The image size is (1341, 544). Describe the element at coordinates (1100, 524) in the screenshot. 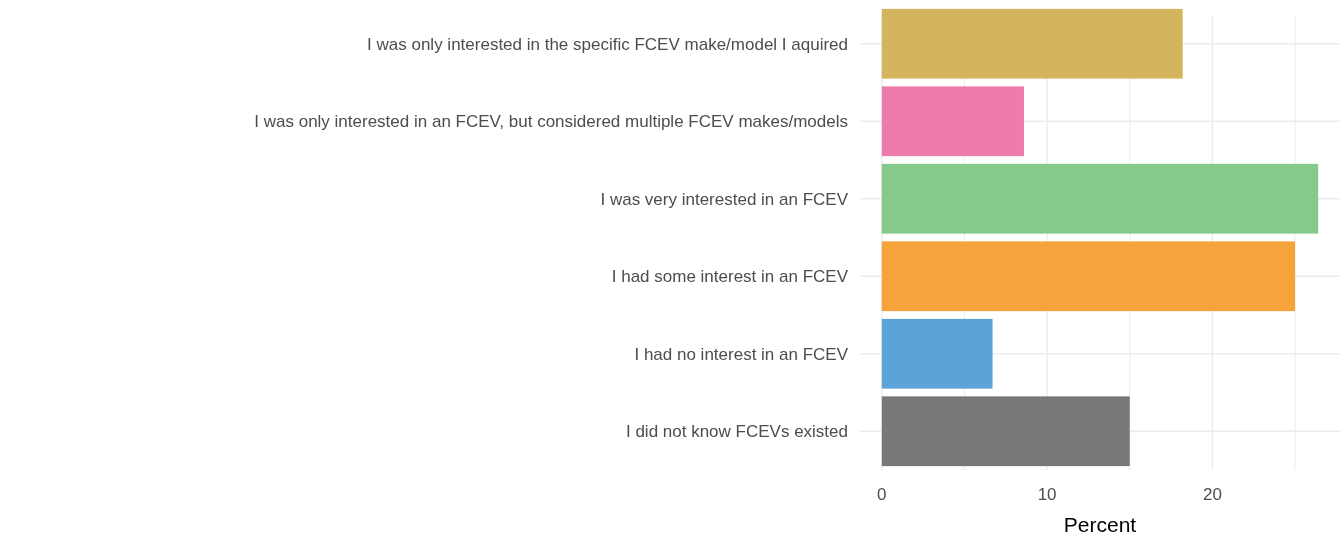

I see `x-axis-title: Percent` at that location.